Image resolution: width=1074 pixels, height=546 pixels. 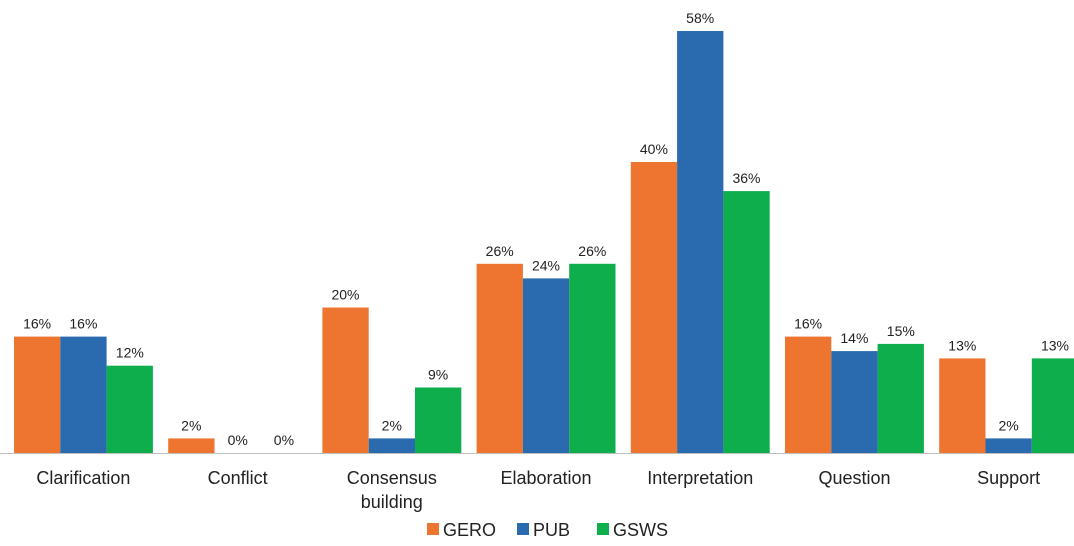 I want to click on legend-label-gero: GERO, so click(x=469, y=530).